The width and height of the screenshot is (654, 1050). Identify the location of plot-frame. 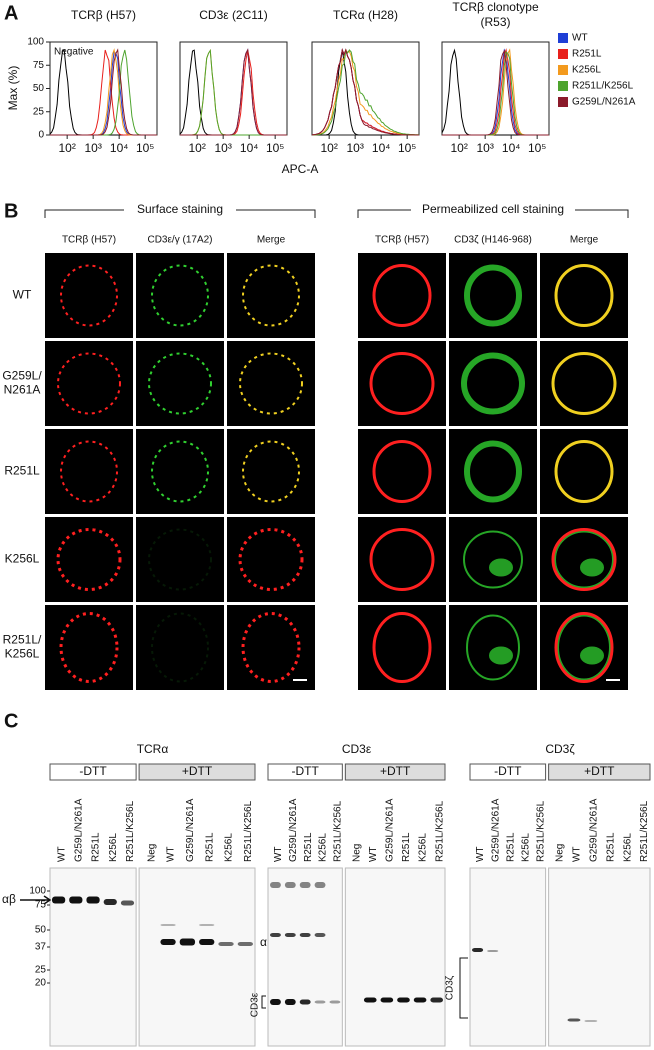
(495, 88).